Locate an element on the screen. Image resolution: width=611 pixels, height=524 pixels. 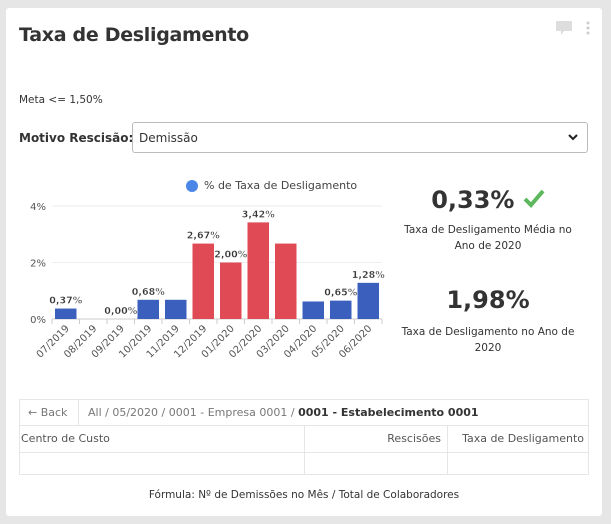
stat-ano-value: 1,98% is located at coordinates (488, 300).